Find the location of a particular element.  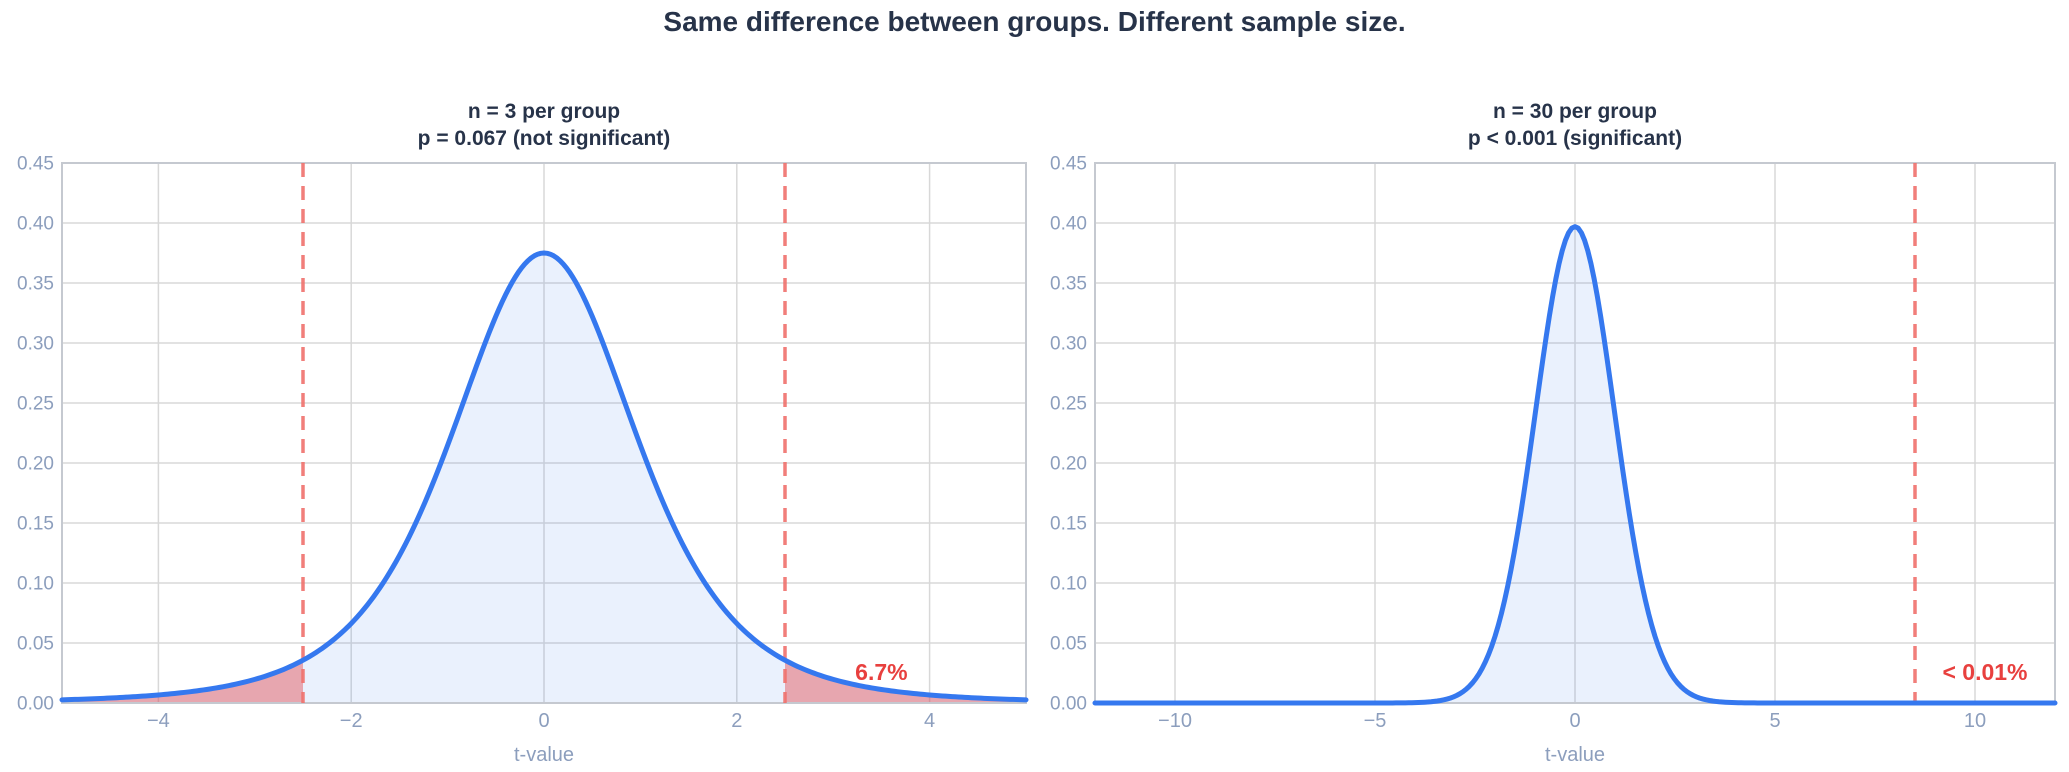

right-x-axis-label: t-value is located at coordinates (1575, 755).